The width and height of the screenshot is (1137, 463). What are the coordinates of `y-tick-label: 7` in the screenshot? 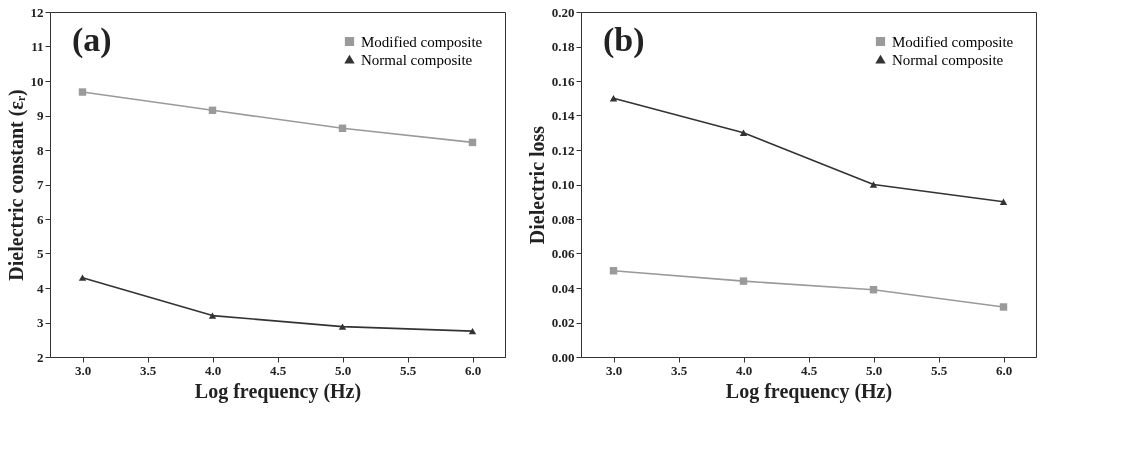 It's located at (40, 184).